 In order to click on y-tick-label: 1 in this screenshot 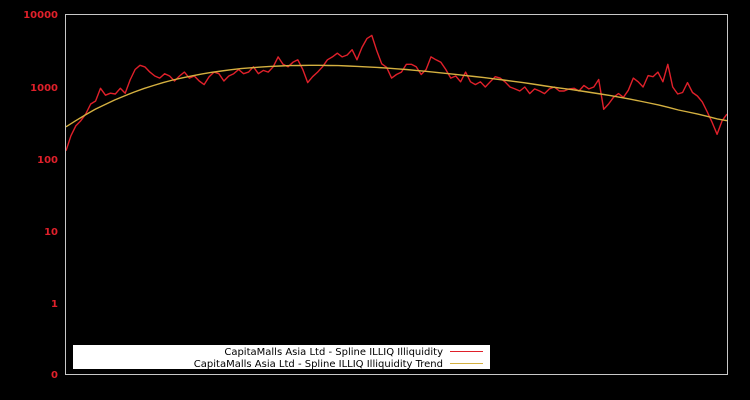, I will do `click(54, 304)`.